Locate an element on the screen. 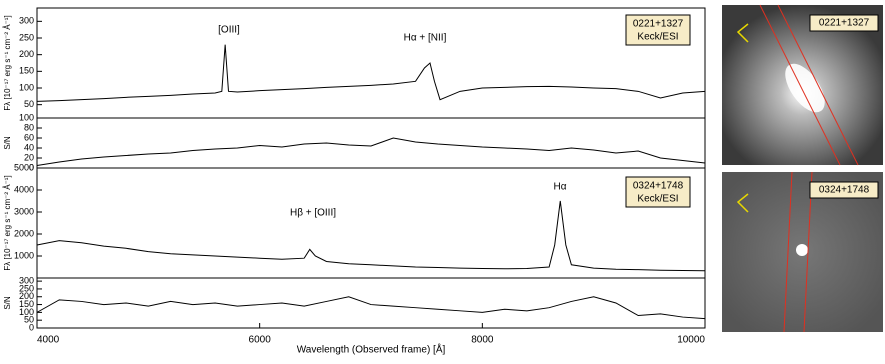 This screenshot has height=364, width=885. galaxy-core is located at coordinates (802, 250).